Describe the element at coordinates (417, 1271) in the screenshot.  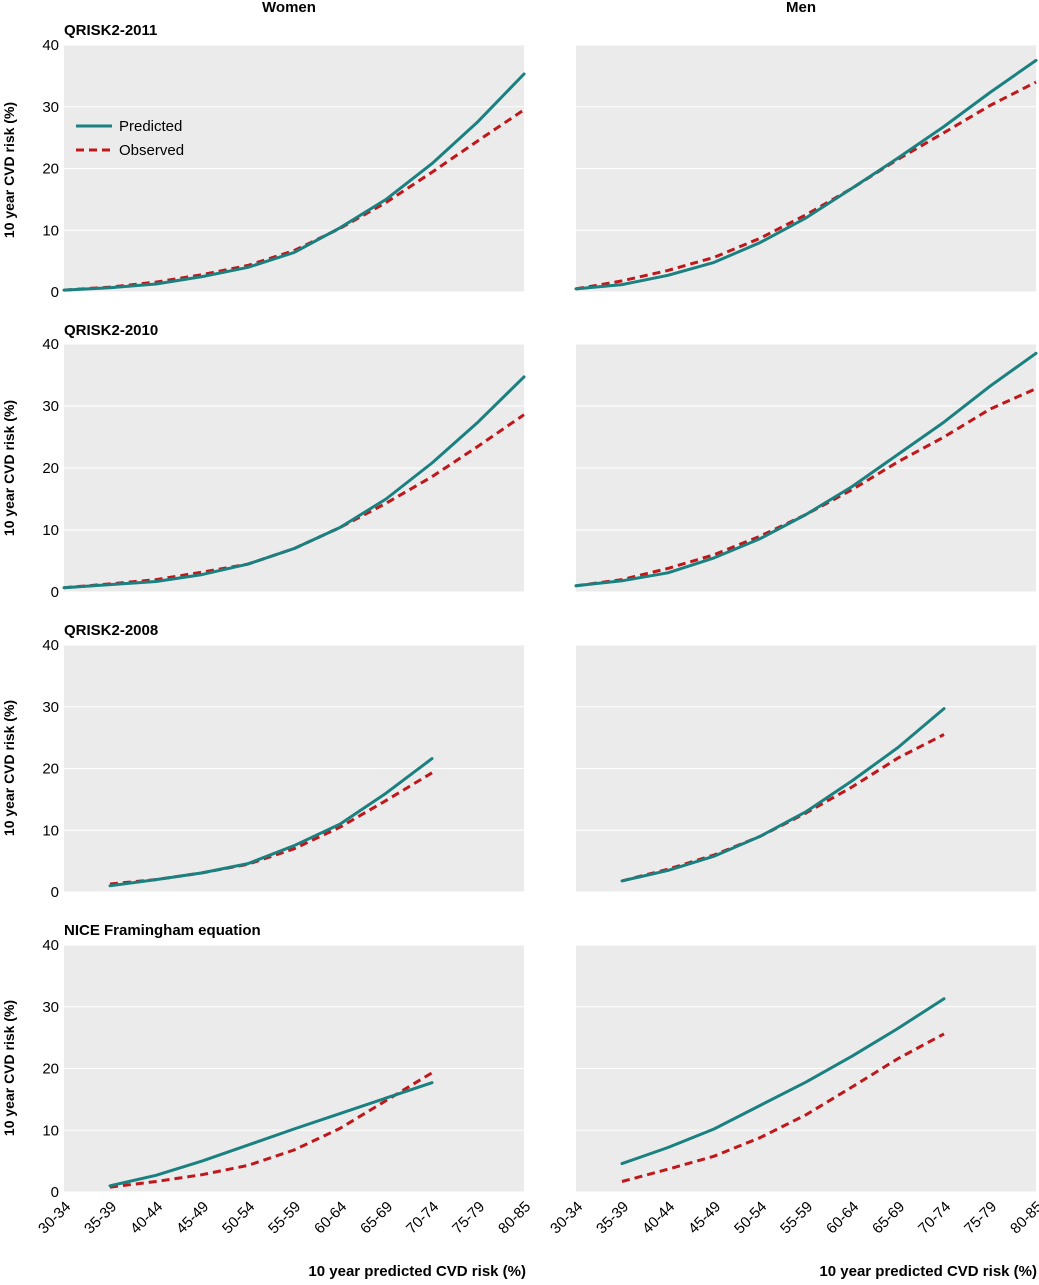
I see `x-axis-label-women: 10 year predicted CVD risk (%)` at that location.